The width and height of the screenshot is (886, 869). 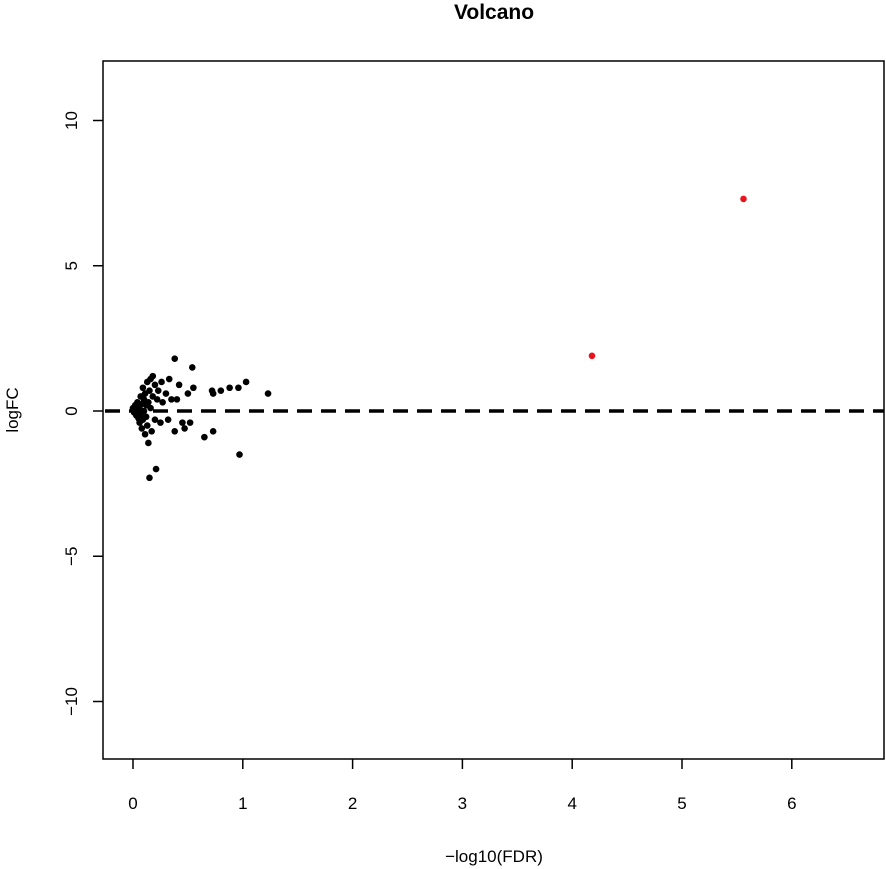 I want to click on x-tick-label: 3, so click(x=462, y=803).